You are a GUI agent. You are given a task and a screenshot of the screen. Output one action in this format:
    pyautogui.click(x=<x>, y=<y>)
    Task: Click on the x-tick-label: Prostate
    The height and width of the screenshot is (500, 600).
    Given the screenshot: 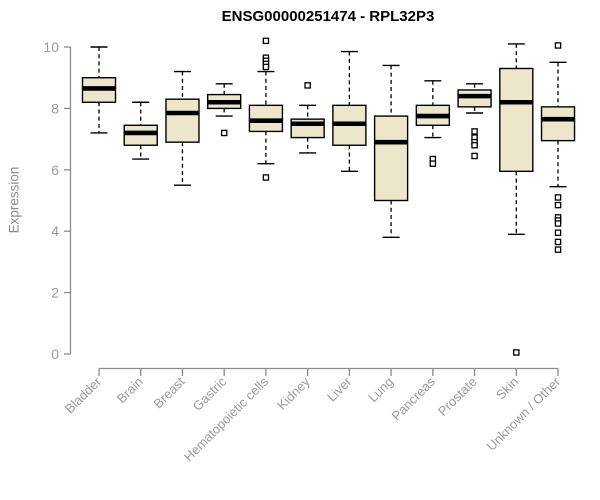 What is the action you would take?
    pyautogui.click(x=457, y=396)
    